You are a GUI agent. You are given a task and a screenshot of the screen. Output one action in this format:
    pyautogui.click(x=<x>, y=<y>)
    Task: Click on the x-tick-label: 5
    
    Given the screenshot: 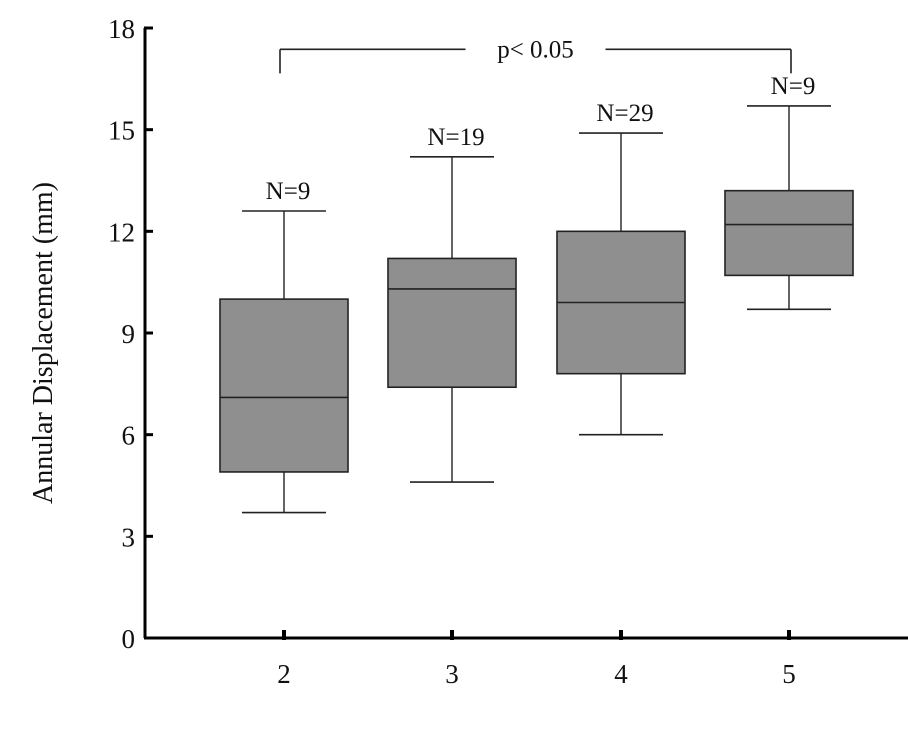 What is the action you would take?
    pyautogui.click(x=789, y=674)
    